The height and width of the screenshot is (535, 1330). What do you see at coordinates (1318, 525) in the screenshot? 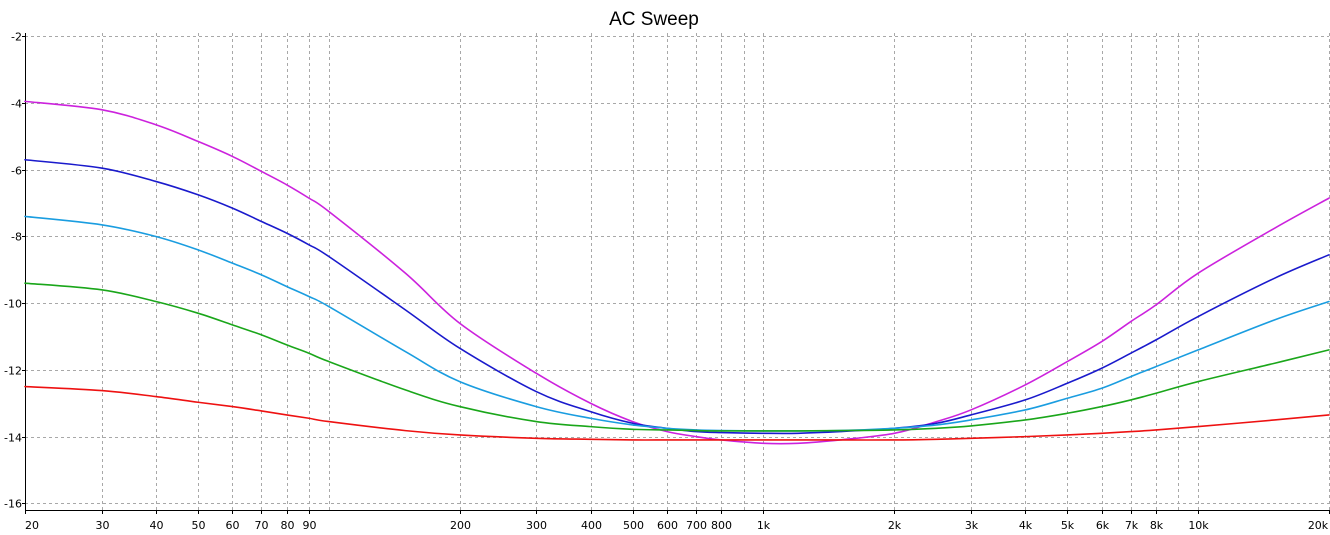
I see `x-tick-label: 20k` at bounding box center [1318, 525].